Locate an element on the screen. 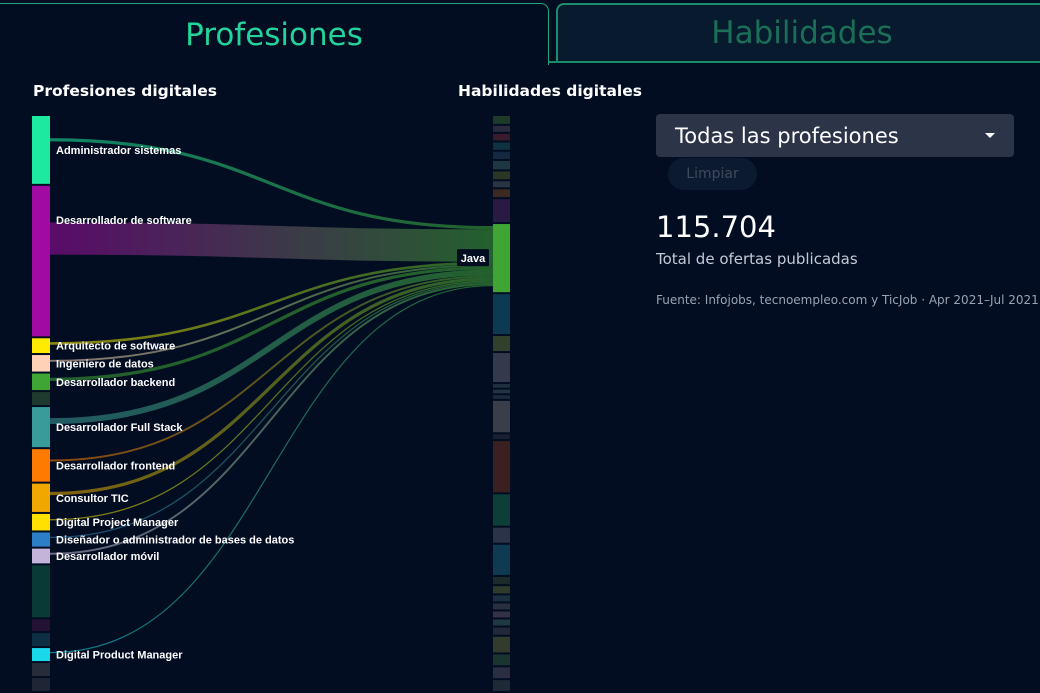 The height and width of the screenshot is (693, 1040). profession-node-consultor-tic is located at coordinates (41, 497).